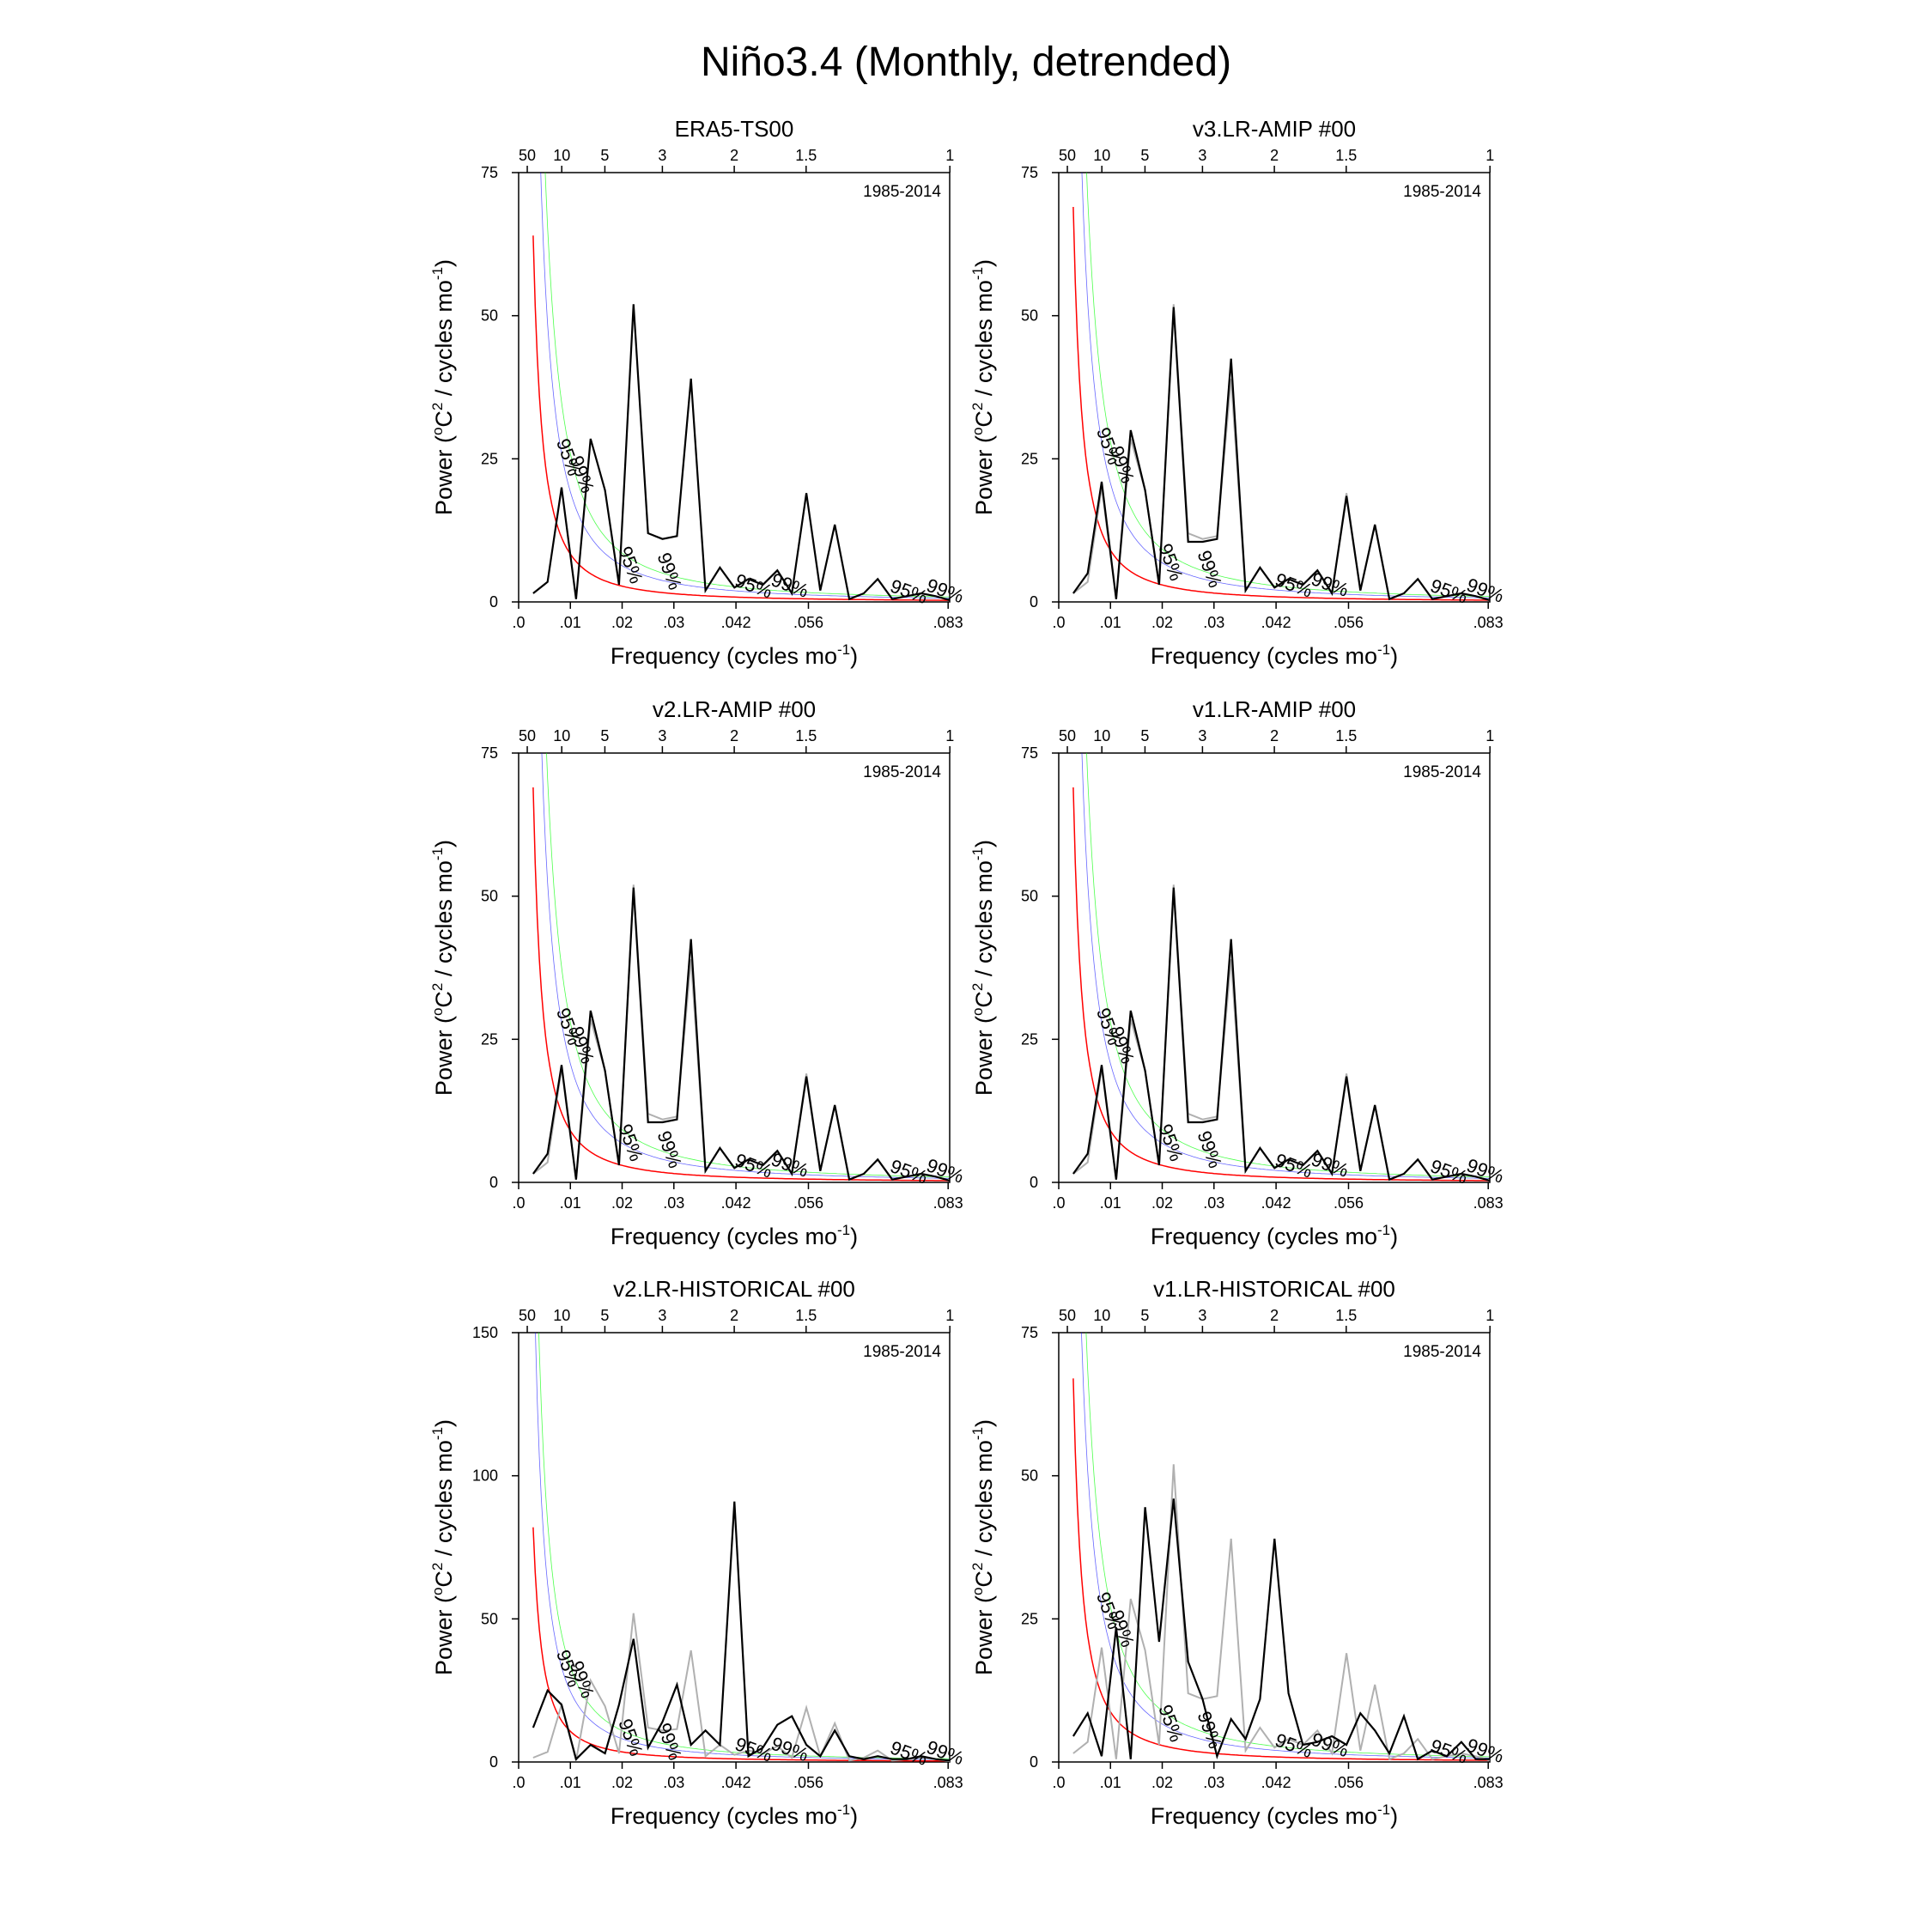 Image resolution: width=1932 pixels, height=1932 pixels. I want to click on spectrum-line, so click(741, 1631).